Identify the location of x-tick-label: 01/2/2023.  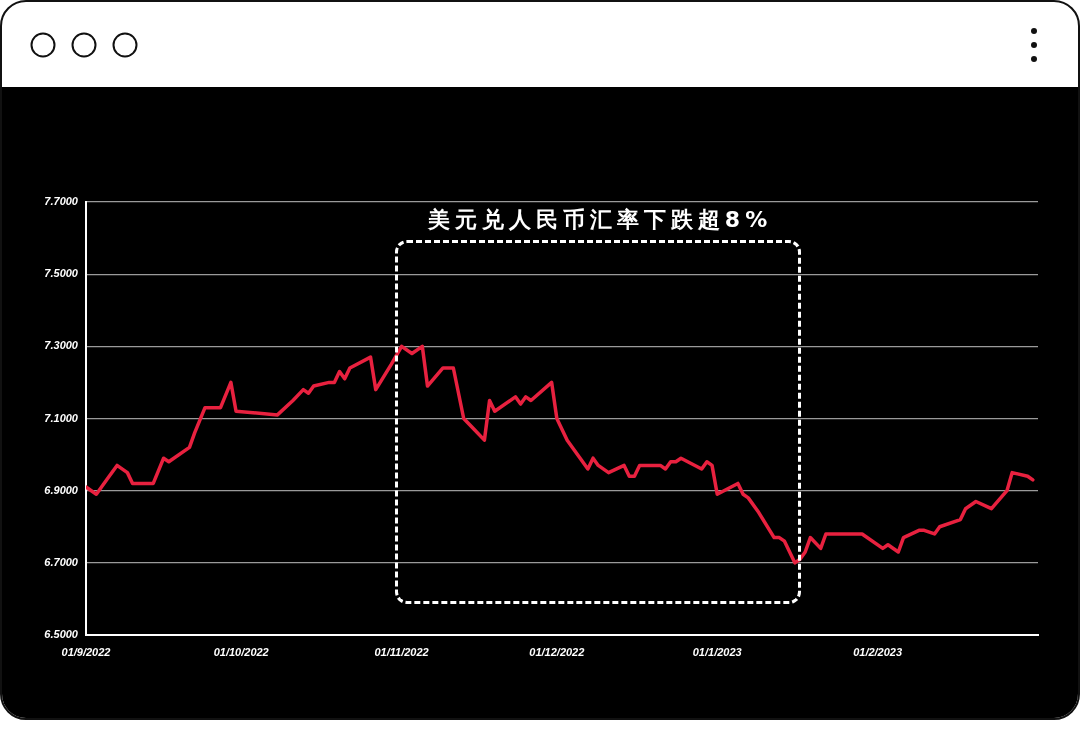
(878, 651).